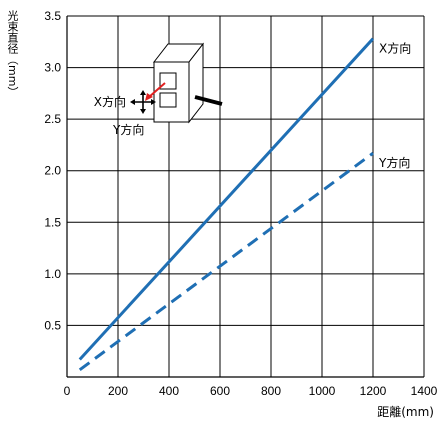  I want to click on y-axis-label: 光束直径（mm）, so click(12, 54).